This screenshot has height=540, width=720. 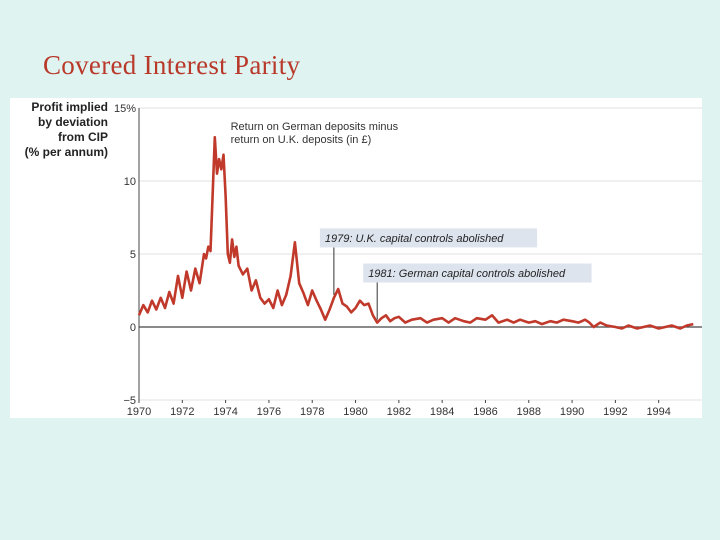 What do you see at coordinates (182, 412) in the screenshot?
I see `x-tick-label: 1972` at bounding box center [182, 412].